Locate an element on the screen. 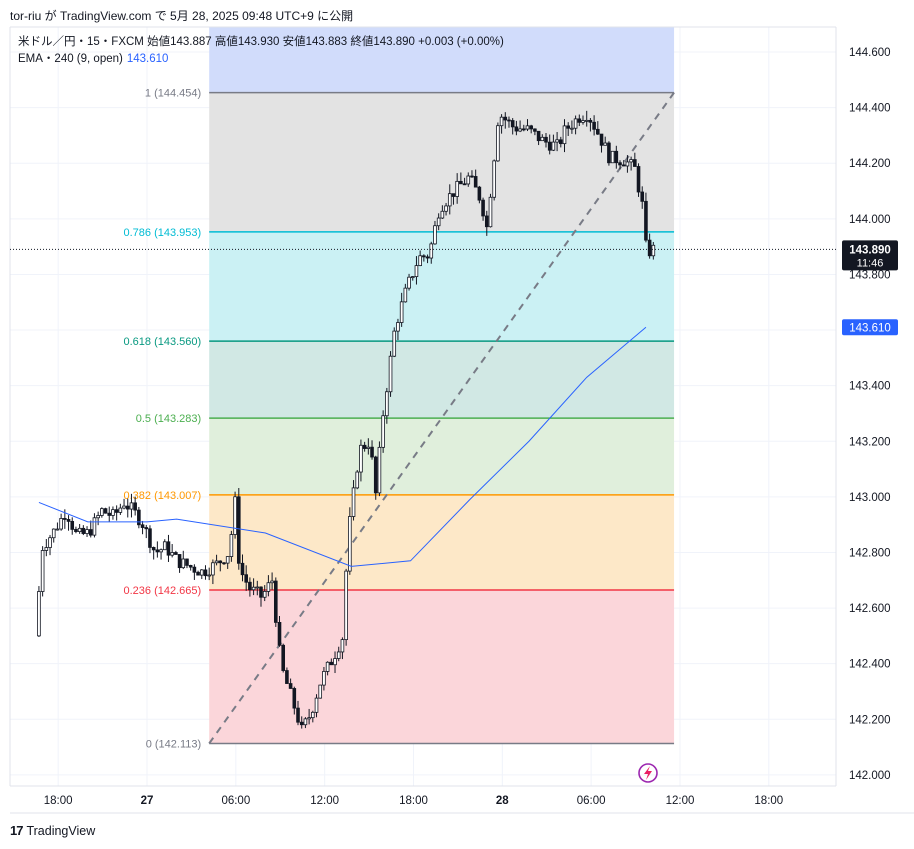 The image size is (914, 849). y-tick-label: 142.200 is located at coordinates (870, 720).